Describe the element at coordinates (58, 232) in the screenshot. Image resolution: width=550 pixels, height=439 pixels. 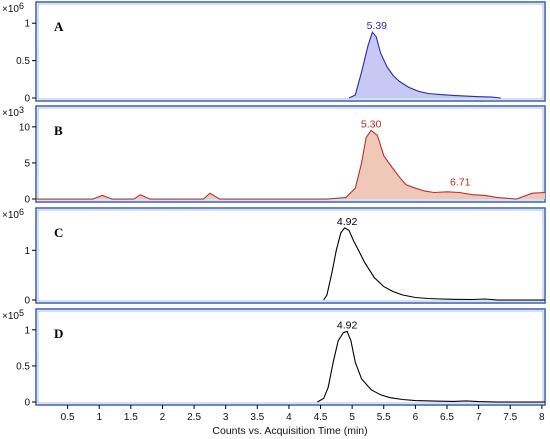
I see `panel-letter: C` at that location.